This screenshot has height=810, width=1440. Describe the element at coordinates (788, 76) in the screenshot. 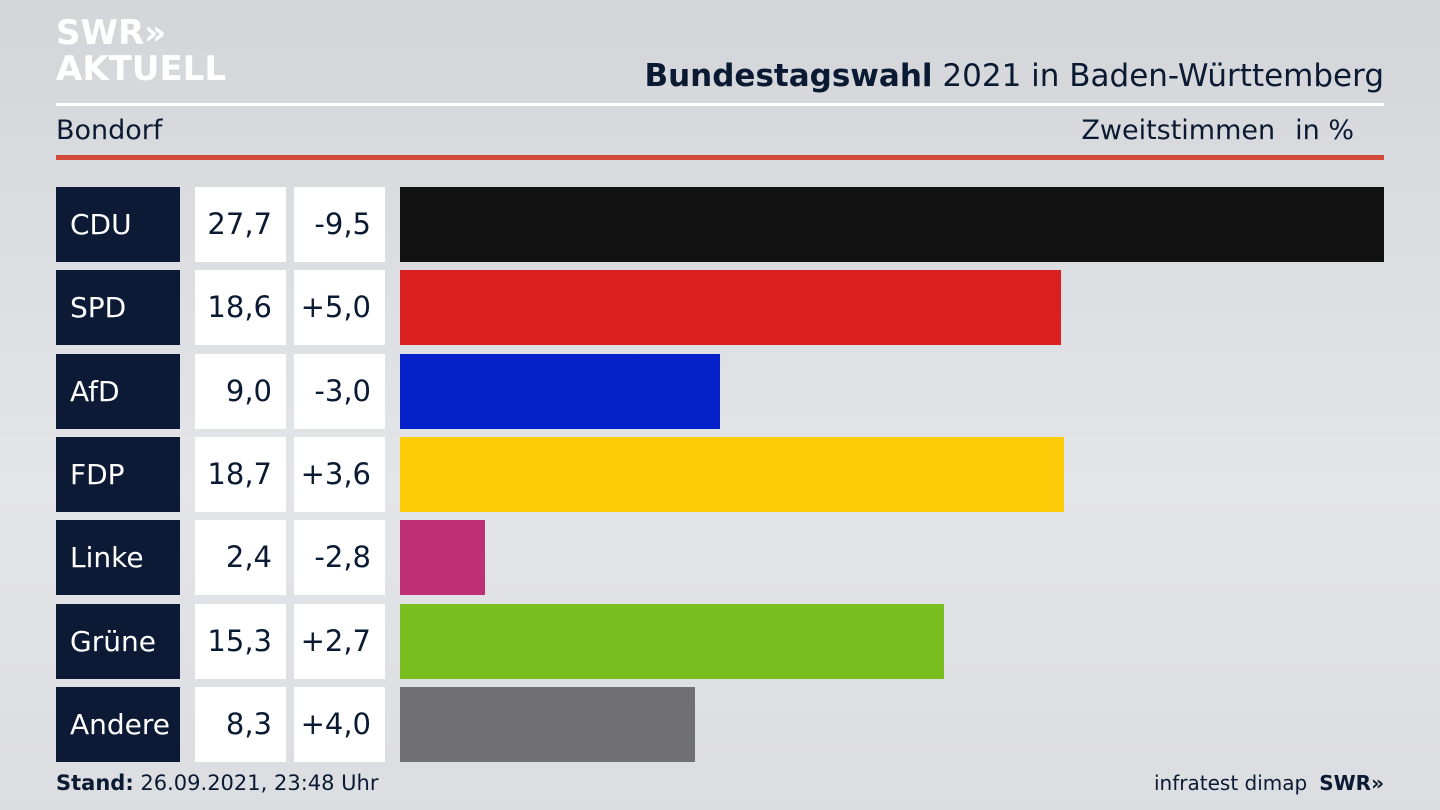

I see `title-bold: Bundestagswahl` at that location.